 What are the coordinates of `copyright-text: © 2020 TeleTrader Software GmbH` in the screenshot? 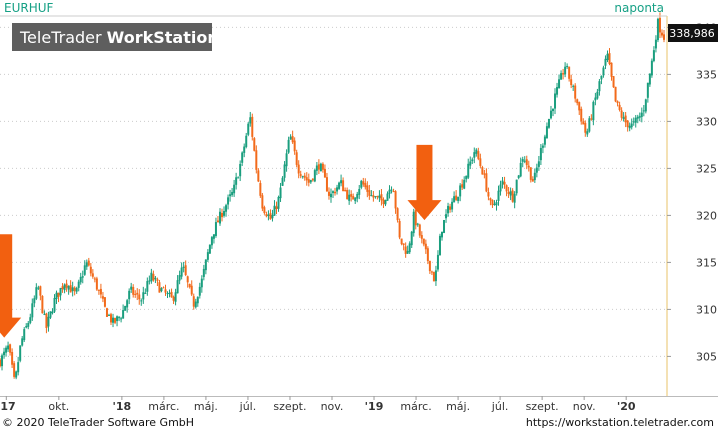 It's located at (98, 422).